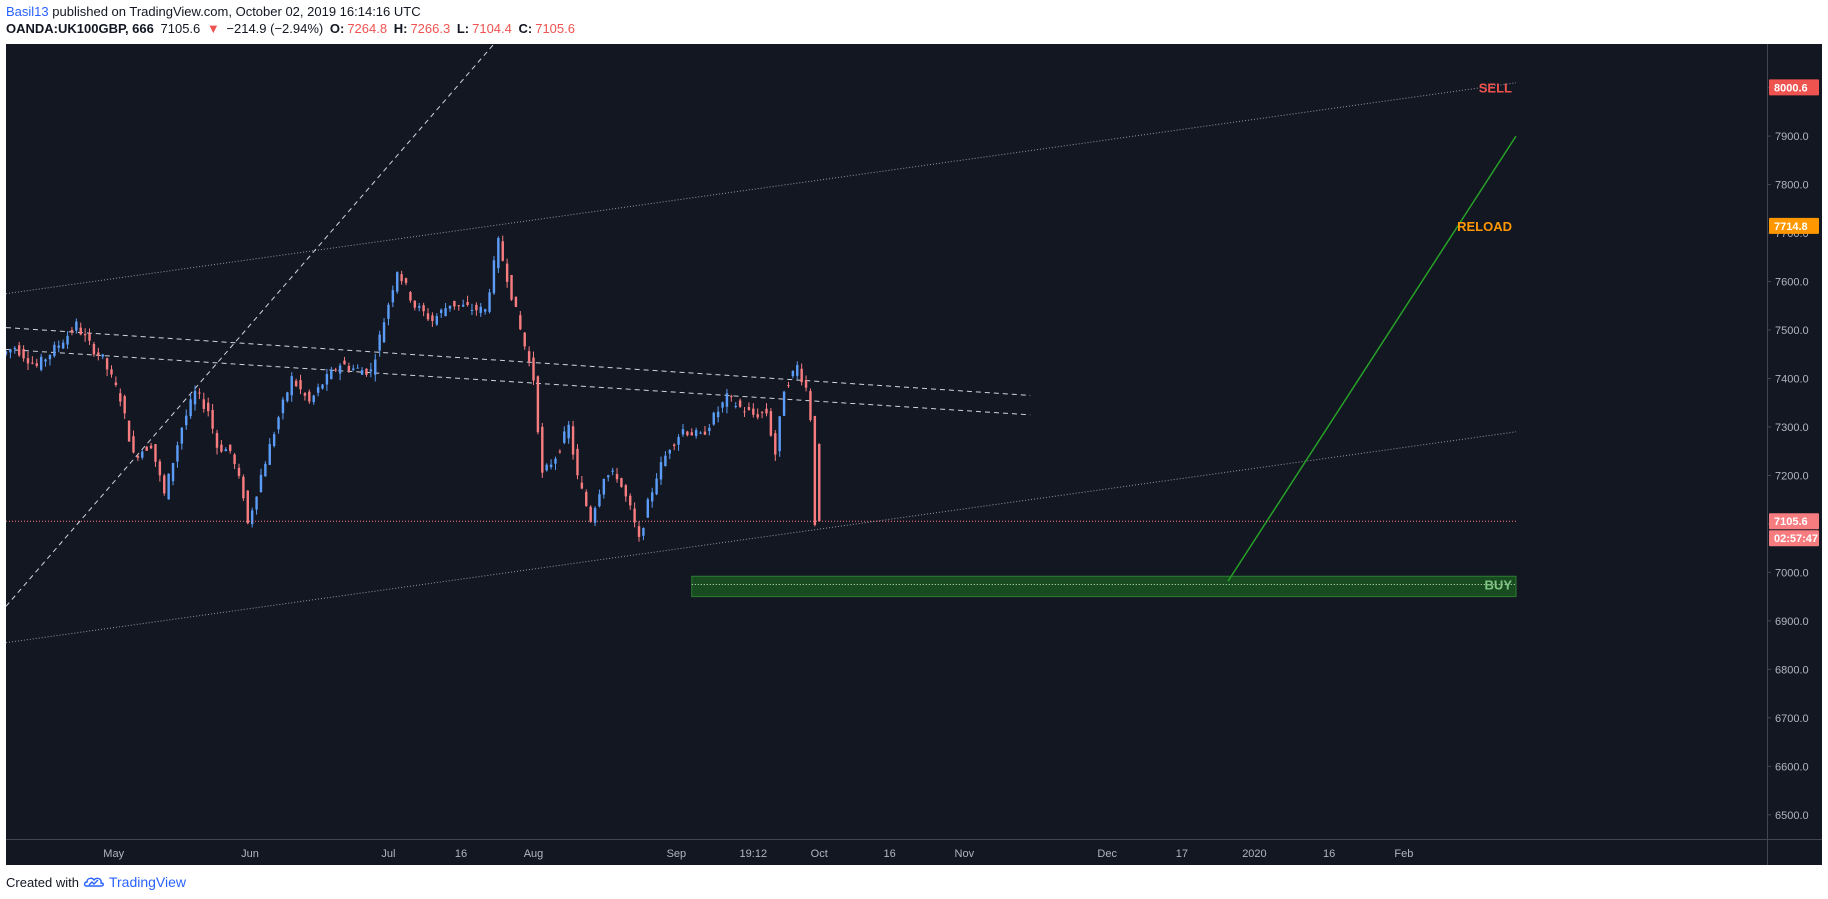 This screenshot has width=1828, height=899. Describe the element at coordinates (80, 28) in the screenshot. I see `symbol-name: OANDA:UK100GBP, 666` at that location.